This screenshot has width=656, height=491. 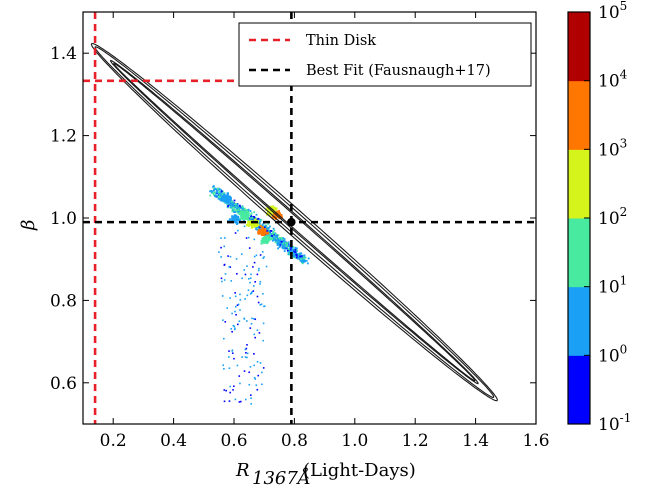 I want to click on x-tick-label-5: 1.2, so click(x=415, y=441).